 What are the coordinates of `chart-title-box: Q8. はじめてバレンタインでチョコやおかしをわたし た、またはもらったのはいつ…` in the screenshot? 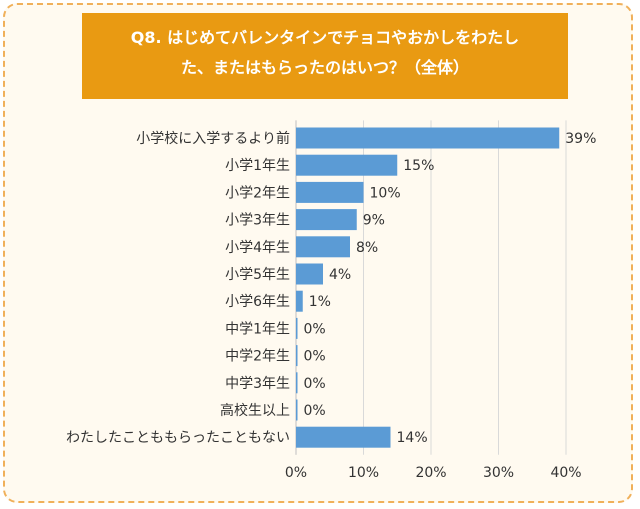 It's located at (325, 56).